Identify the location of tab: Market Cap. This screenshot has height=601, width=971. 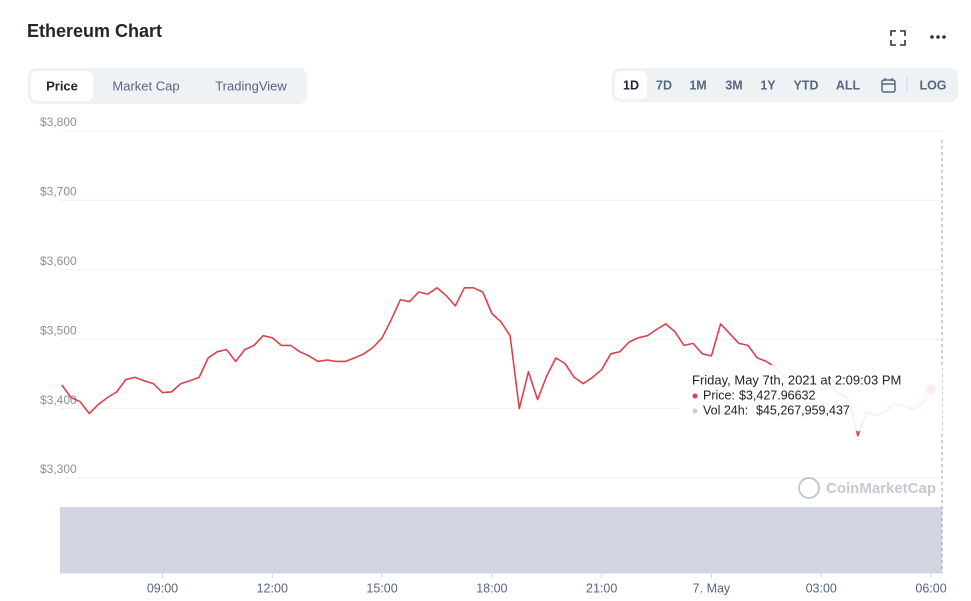
(145, 85).